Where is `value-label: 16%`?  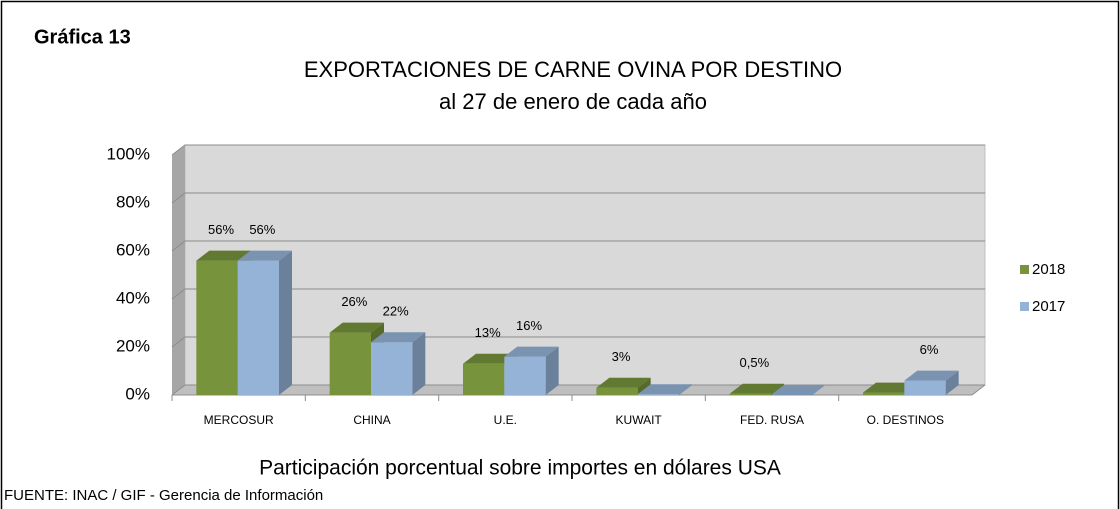
value-label: 16% is located at coordinates (529, 325).